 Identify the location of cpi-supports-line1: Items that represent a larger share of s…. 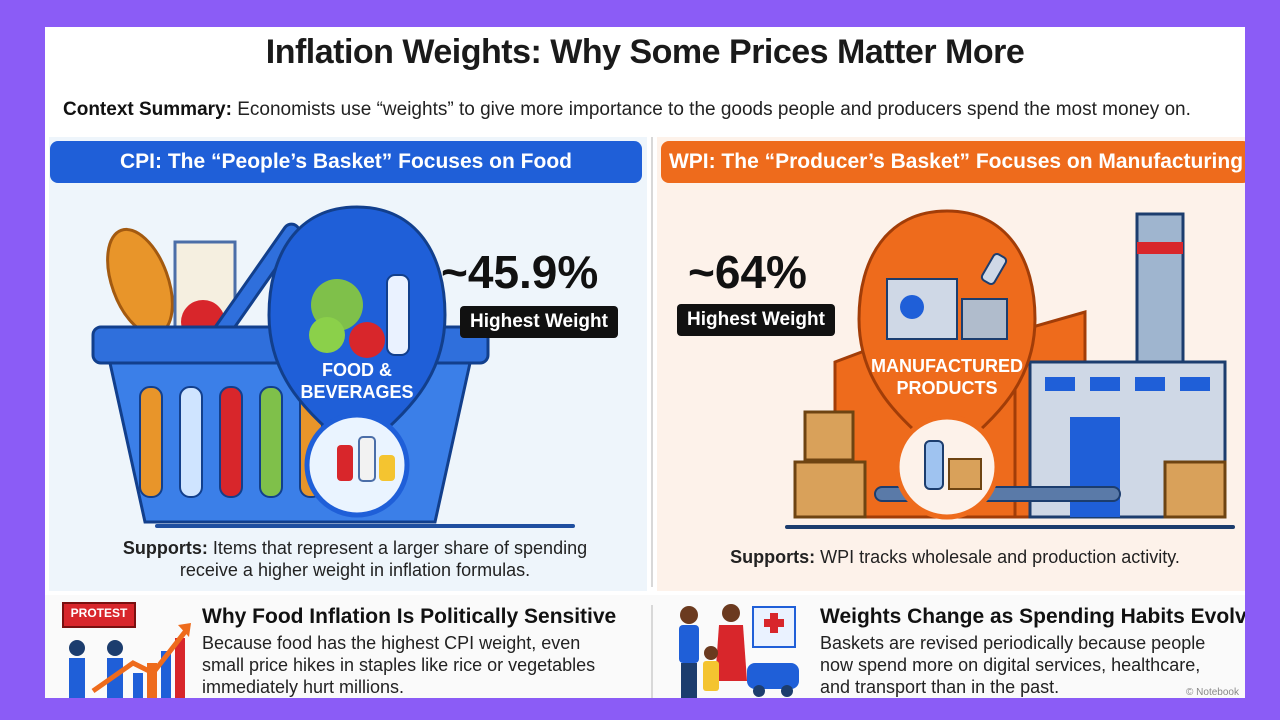
(400, 548).